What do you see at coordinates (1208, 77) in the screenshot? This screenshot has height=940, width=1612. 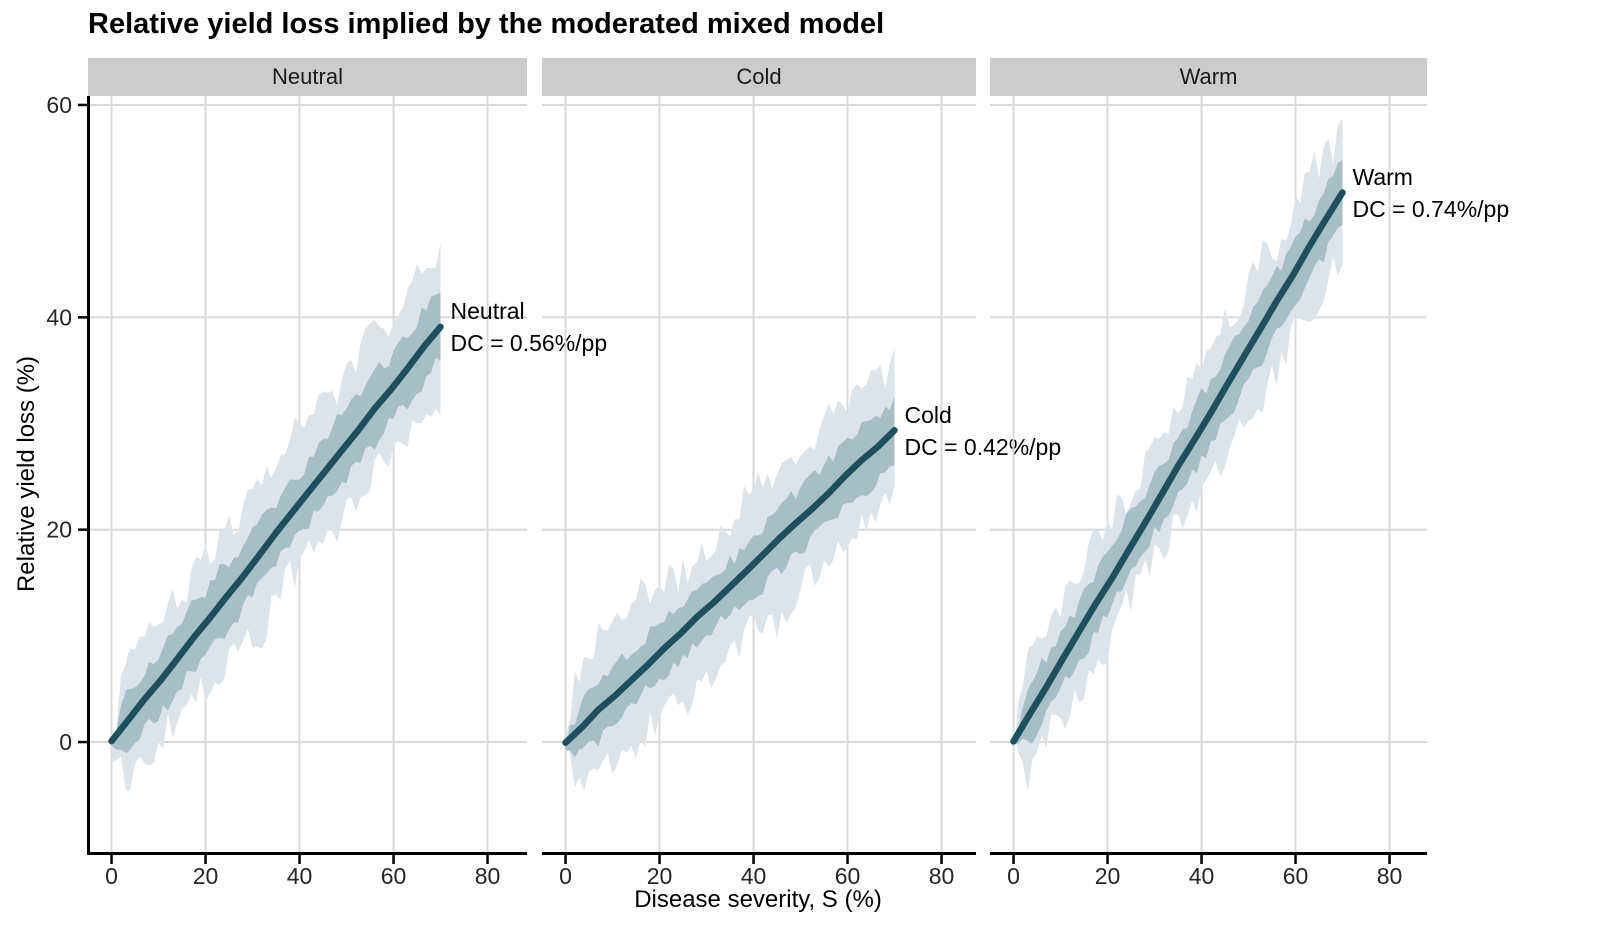 I see `facet-strip-warm: Warm` at bounding box center [1208, 77].